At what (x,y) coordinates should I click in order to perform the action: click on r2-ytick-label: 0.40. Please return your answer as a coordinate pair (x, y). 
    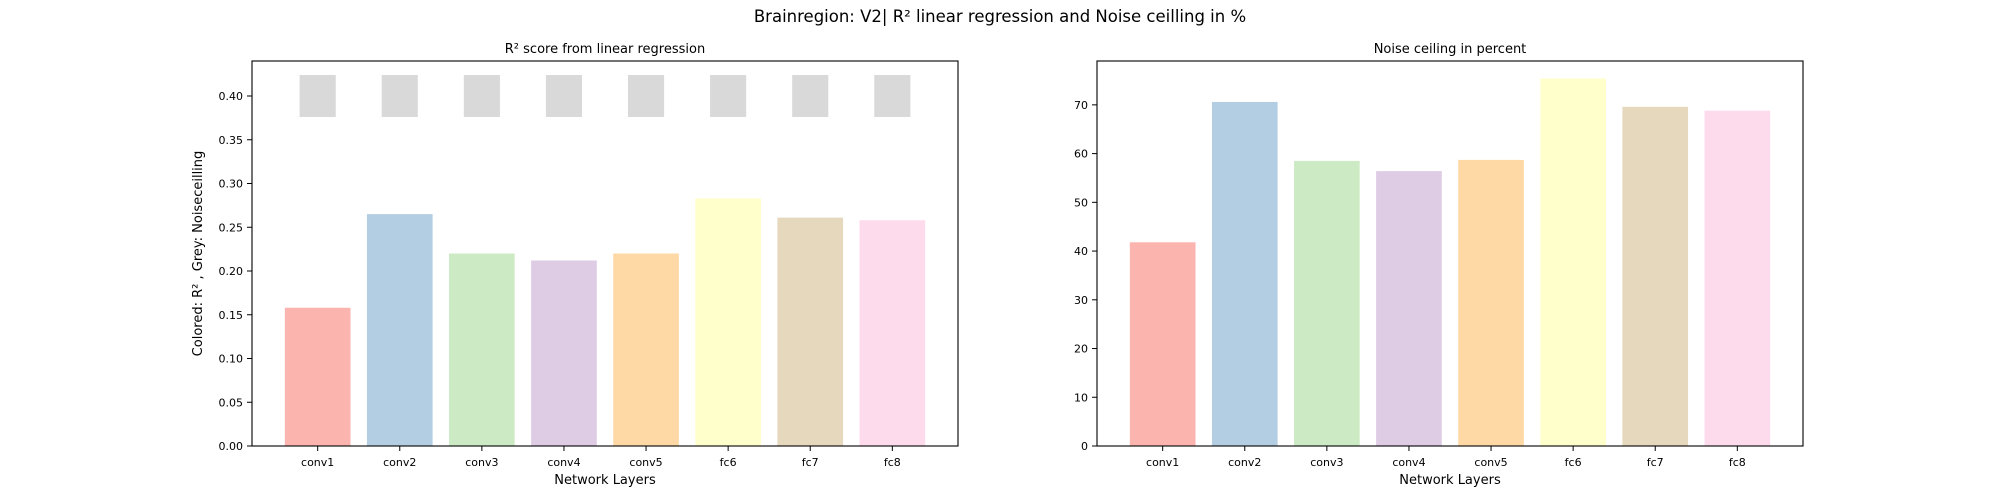
    Looking at the image, I should click on (231, 96).